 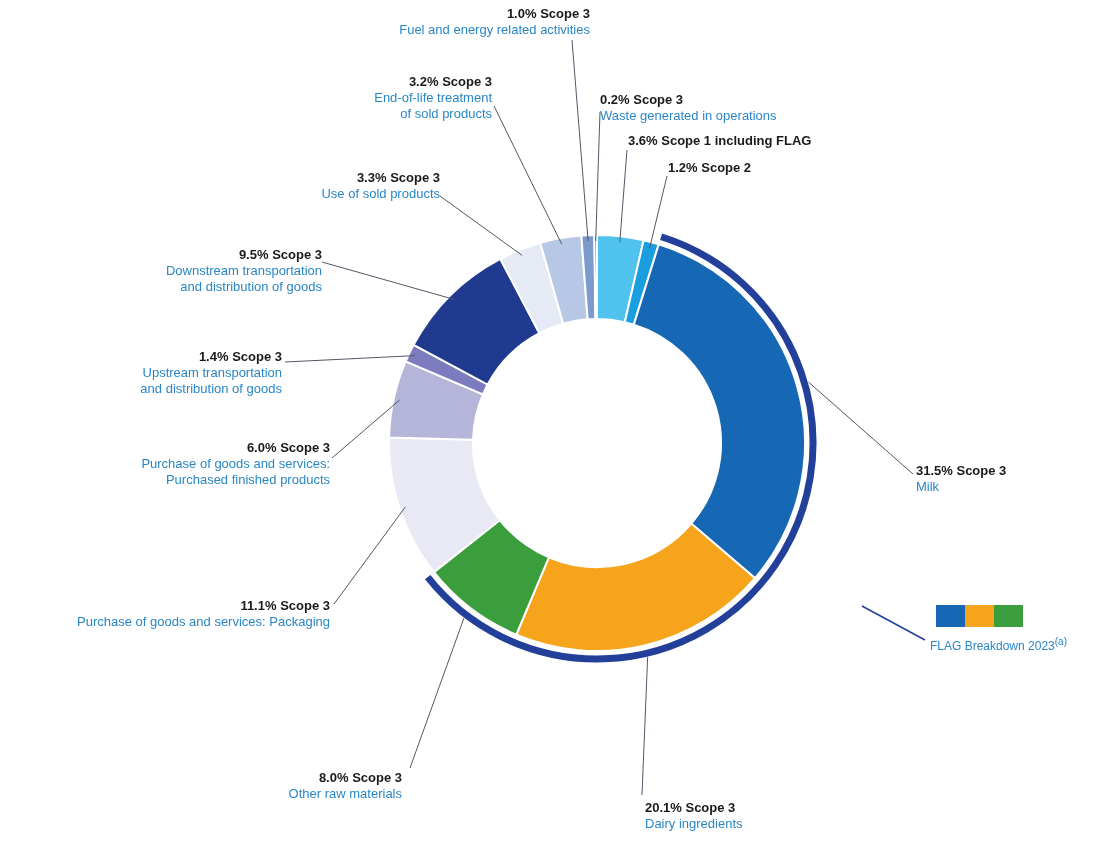 What do you see at coordinates (710, 168) in the screenshot?
I see `data-label: 1.2% Scope 2` at bounding box center [710, 168].